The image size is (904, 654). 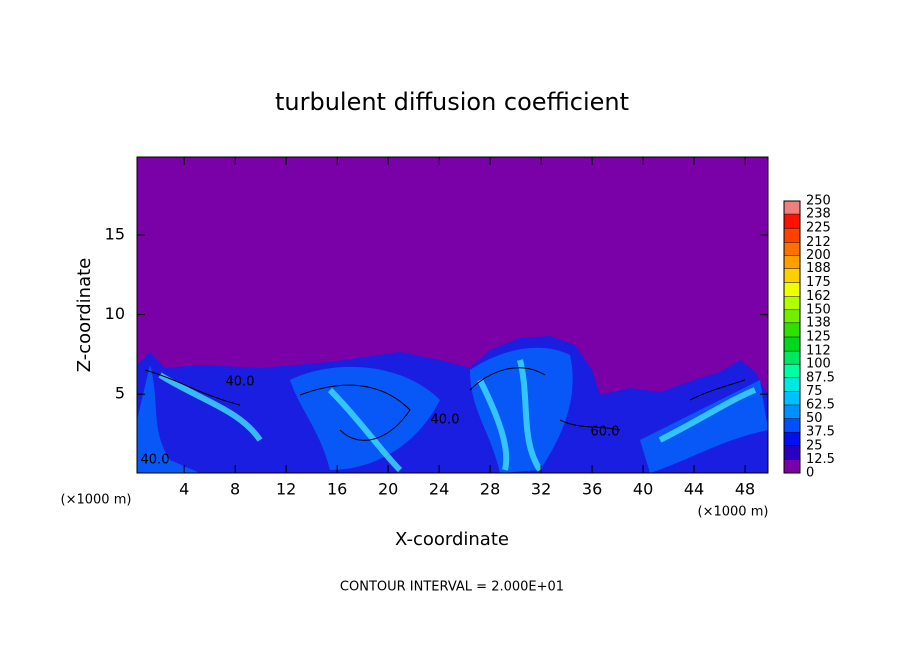 I want to click on turbulent-streak, so click(x=457, y=416).